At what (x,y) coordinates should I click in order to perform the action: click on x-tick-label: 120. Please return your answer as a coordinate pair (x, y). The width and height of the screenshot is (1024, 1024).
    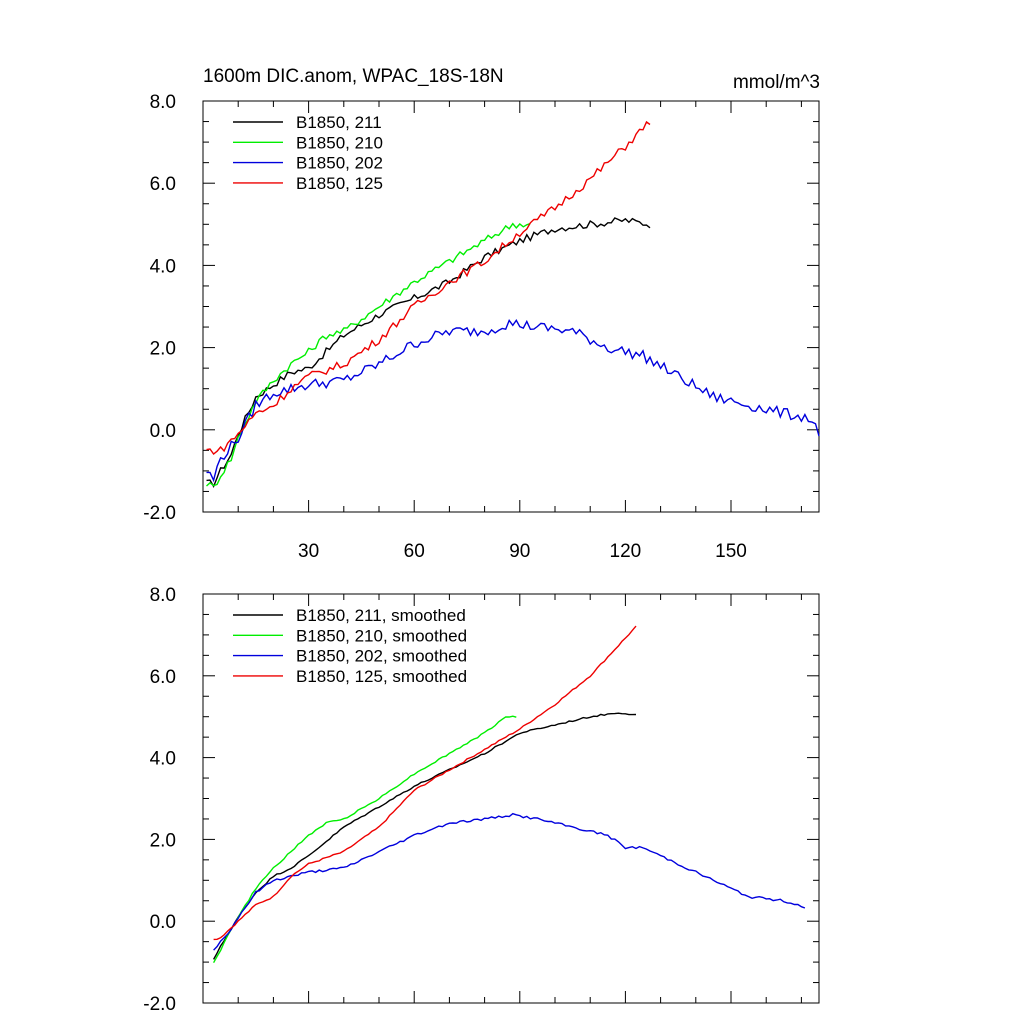
    Looking at the image, I should click on (626, 551).